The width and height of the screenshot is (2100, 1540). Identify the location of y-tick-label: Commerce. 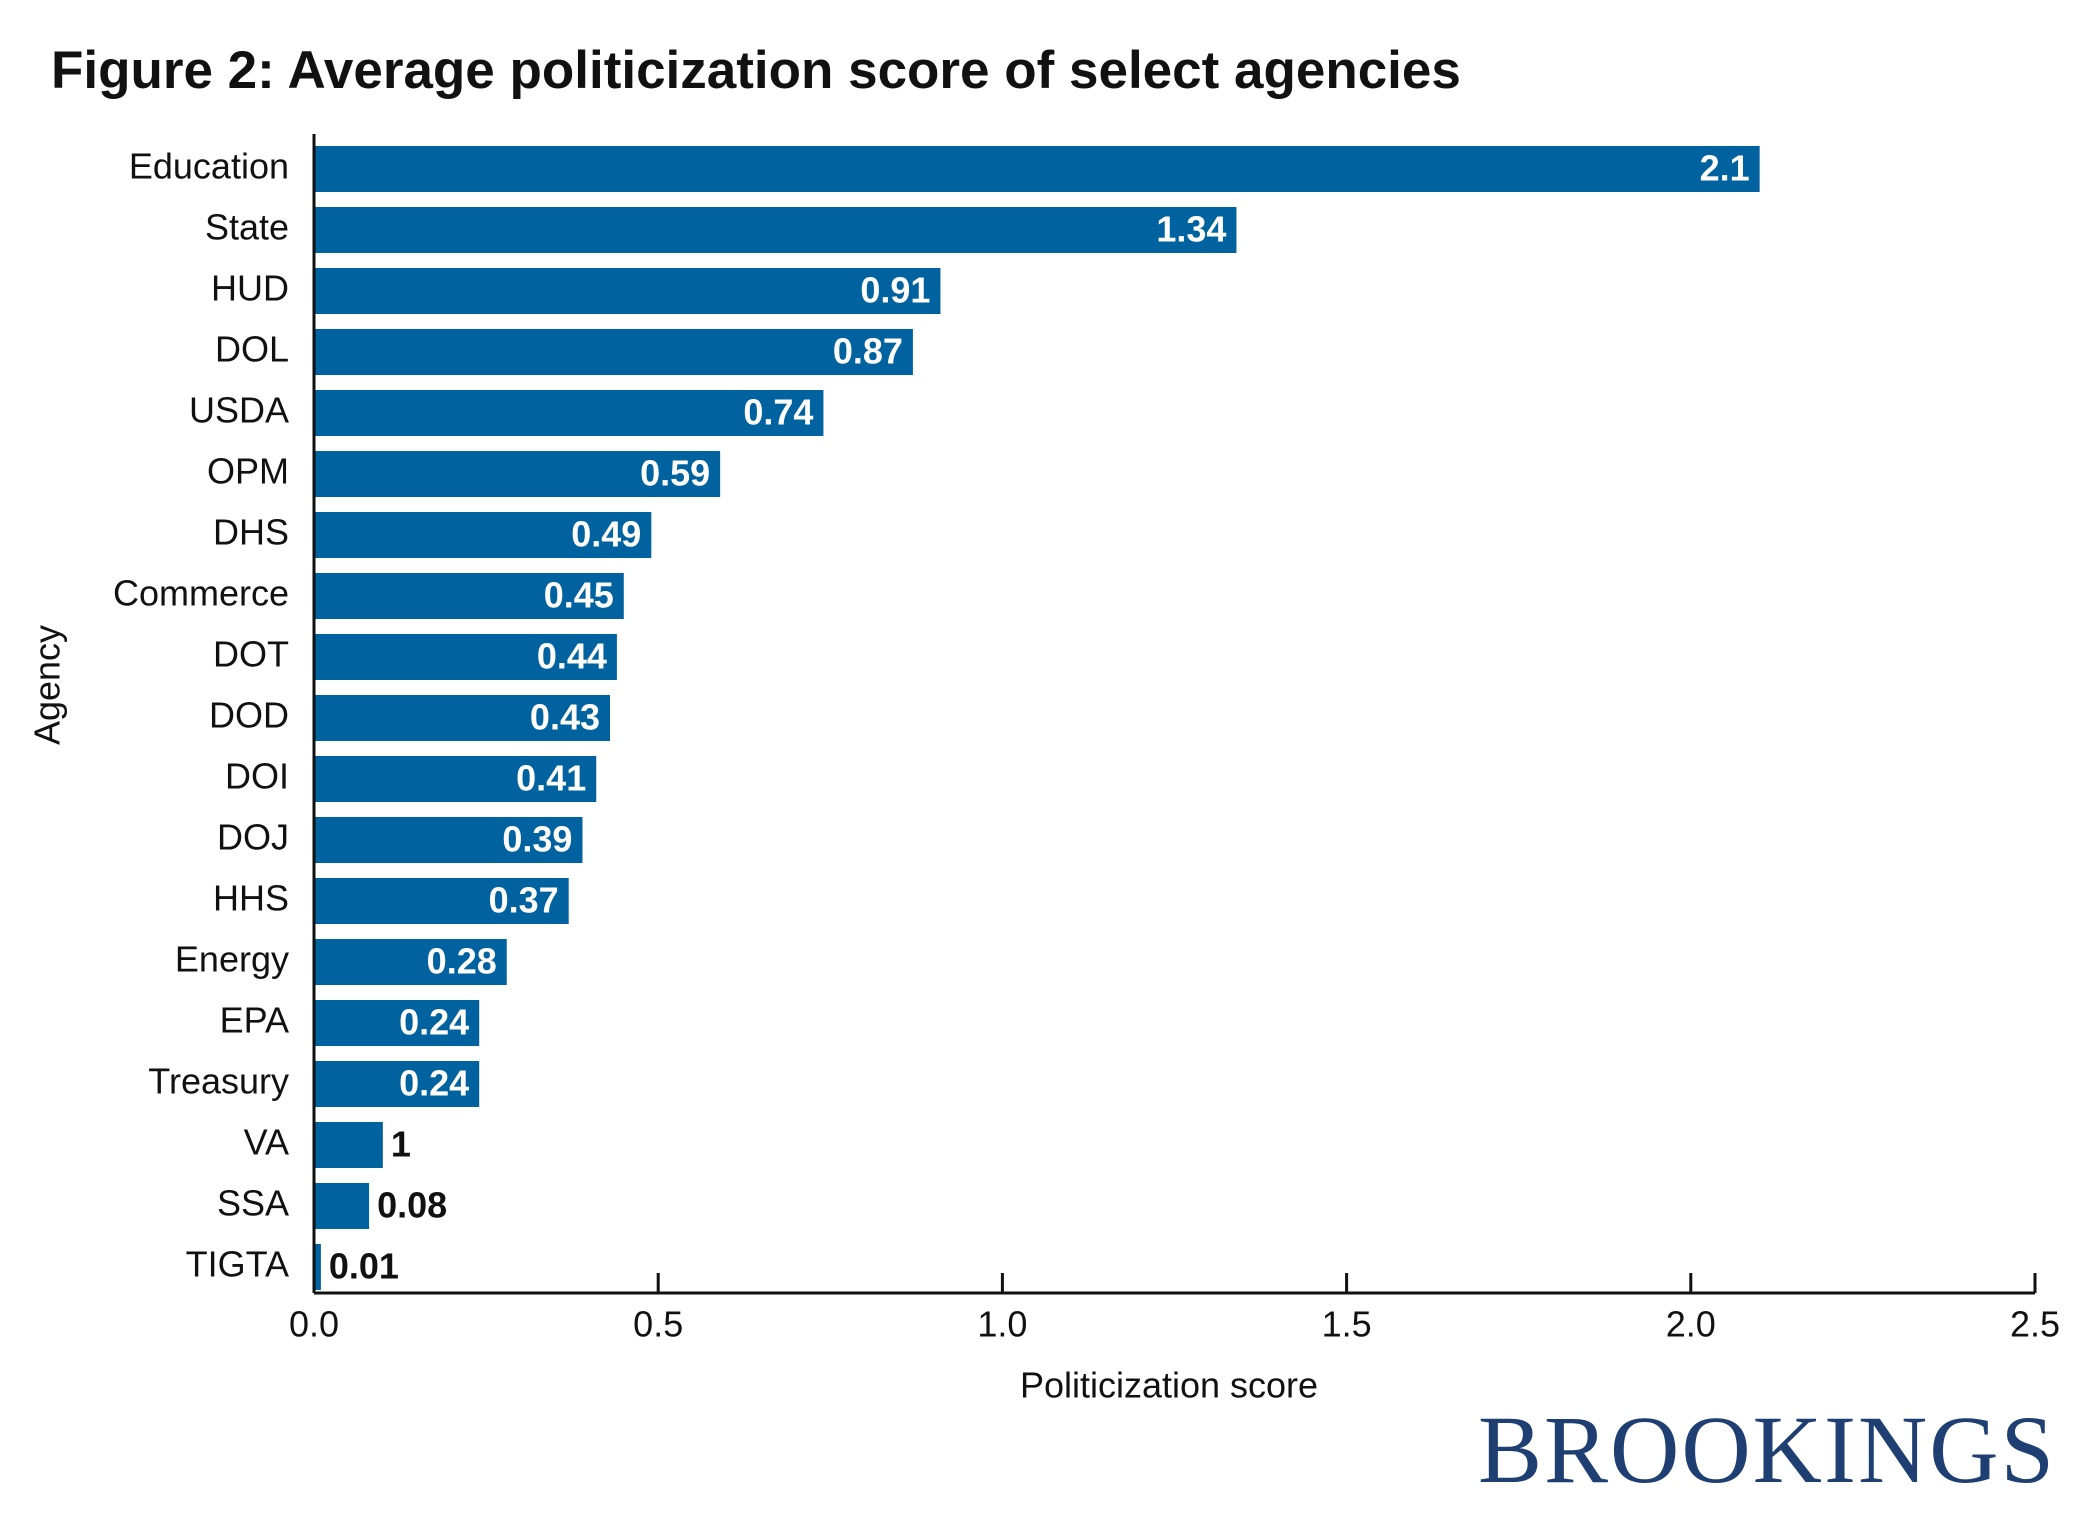
(201, 593).